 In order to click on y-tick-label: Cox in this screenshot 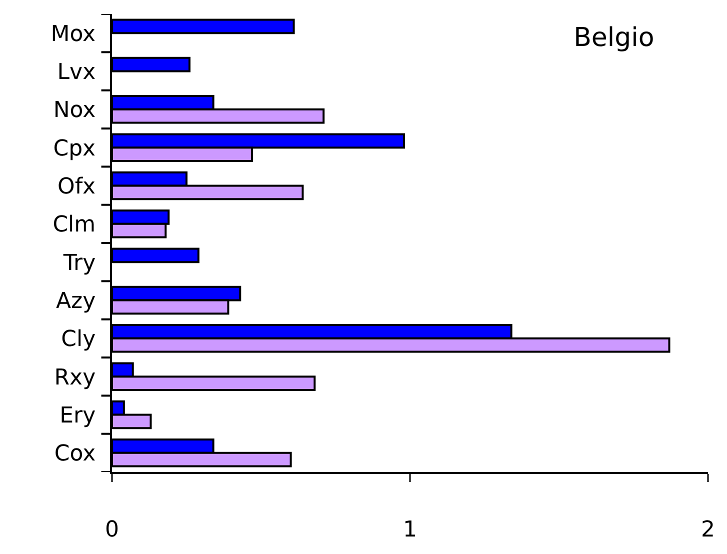, I will do `click(75, 454)`.